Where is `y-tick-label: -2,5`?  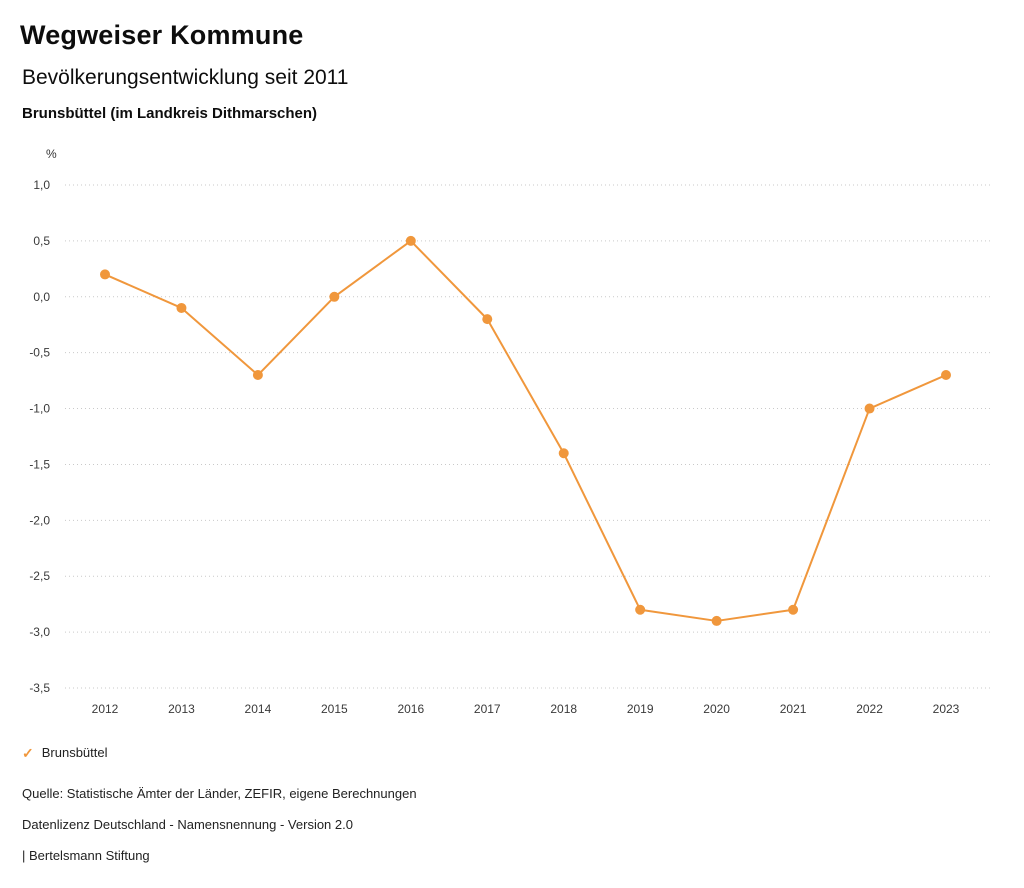
y-tick-label: -2,5 is located at coordinates (39, 576).